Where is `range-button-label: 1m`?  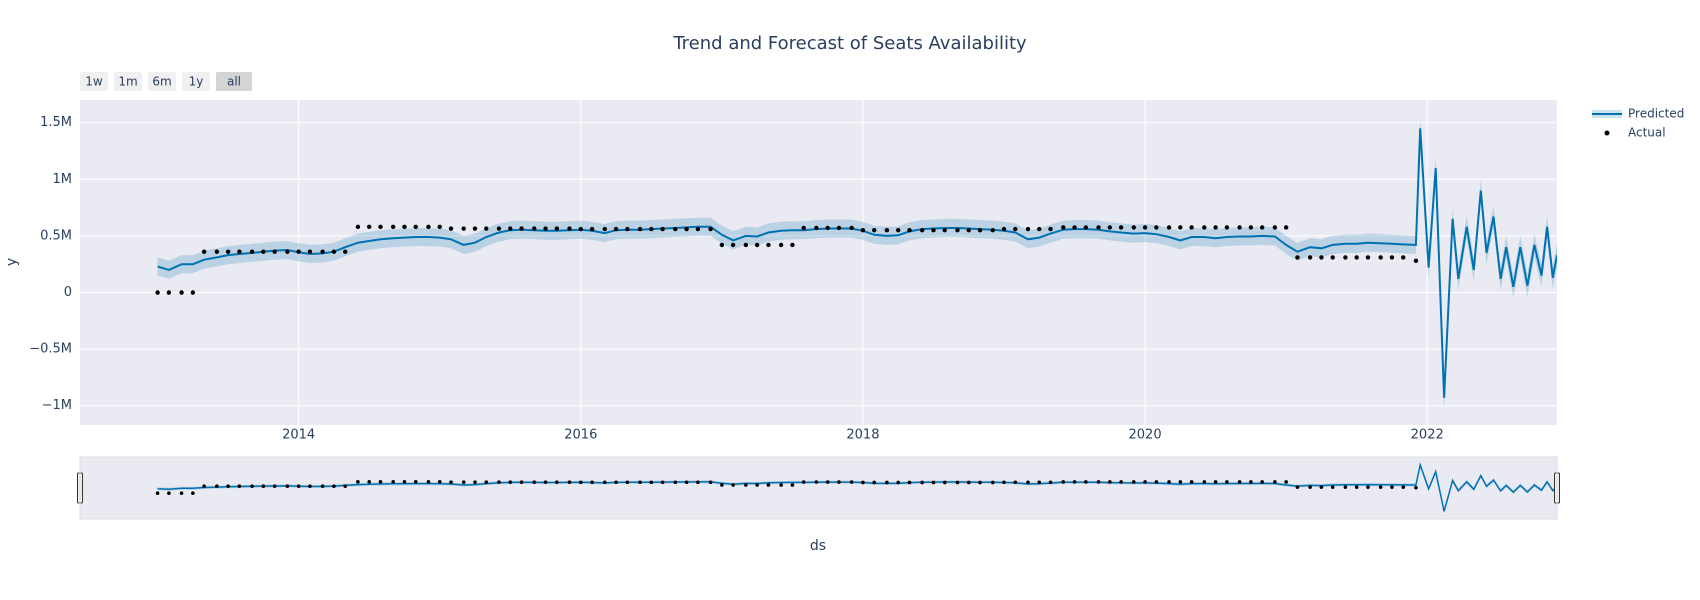 range-button-label: 1m is located at coordinates (127, 82).